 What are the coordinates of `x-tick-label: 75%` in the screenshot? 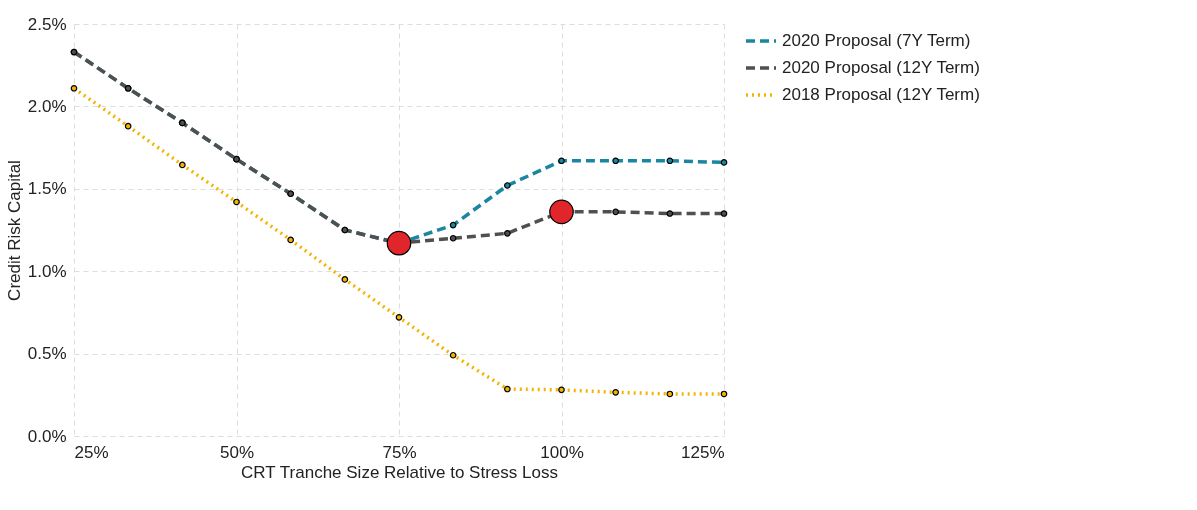 It's located at (399, 452).